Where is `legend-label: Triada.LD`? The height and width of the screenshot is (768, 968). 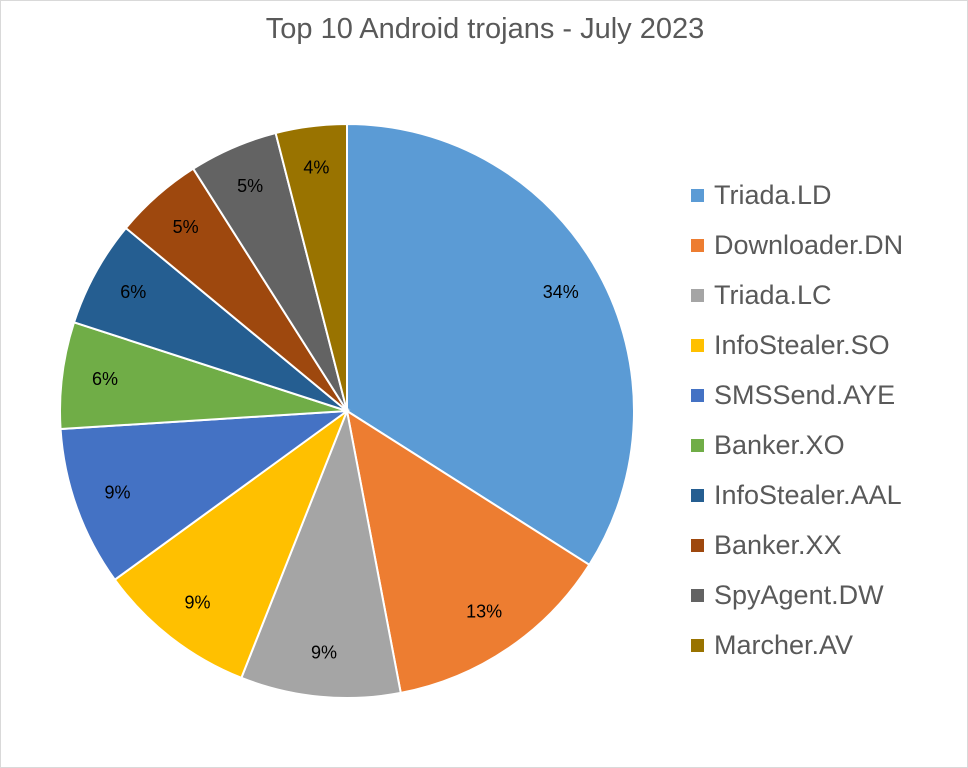 legend-label: Triada.LD is located at coordinates (773, 194).